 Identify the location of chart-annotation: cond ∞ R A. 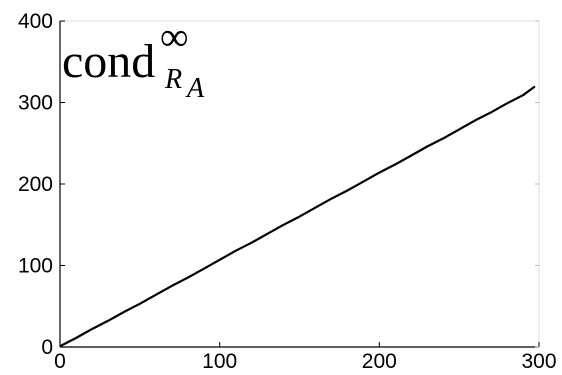
(133, 59).